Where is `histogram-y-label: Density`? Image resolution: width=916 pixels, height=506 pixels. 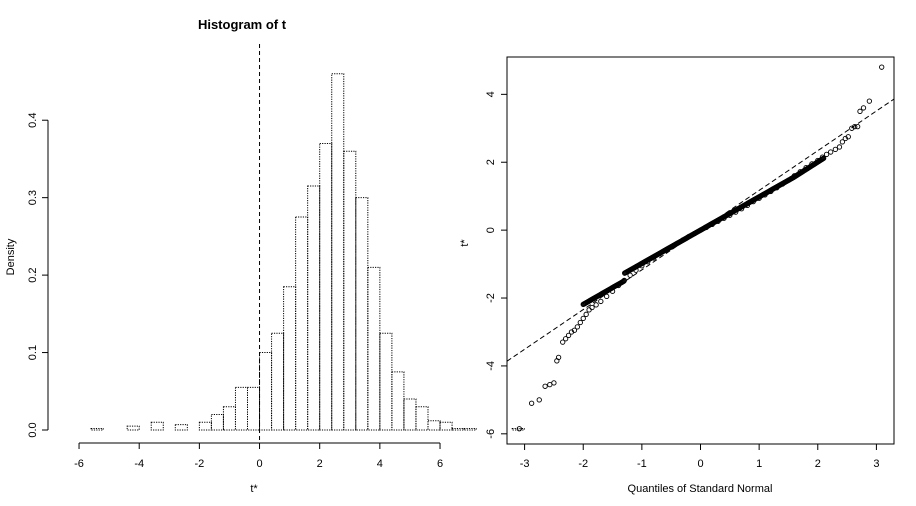 histogram-y-label: Density is located at coordinates (11, 256).